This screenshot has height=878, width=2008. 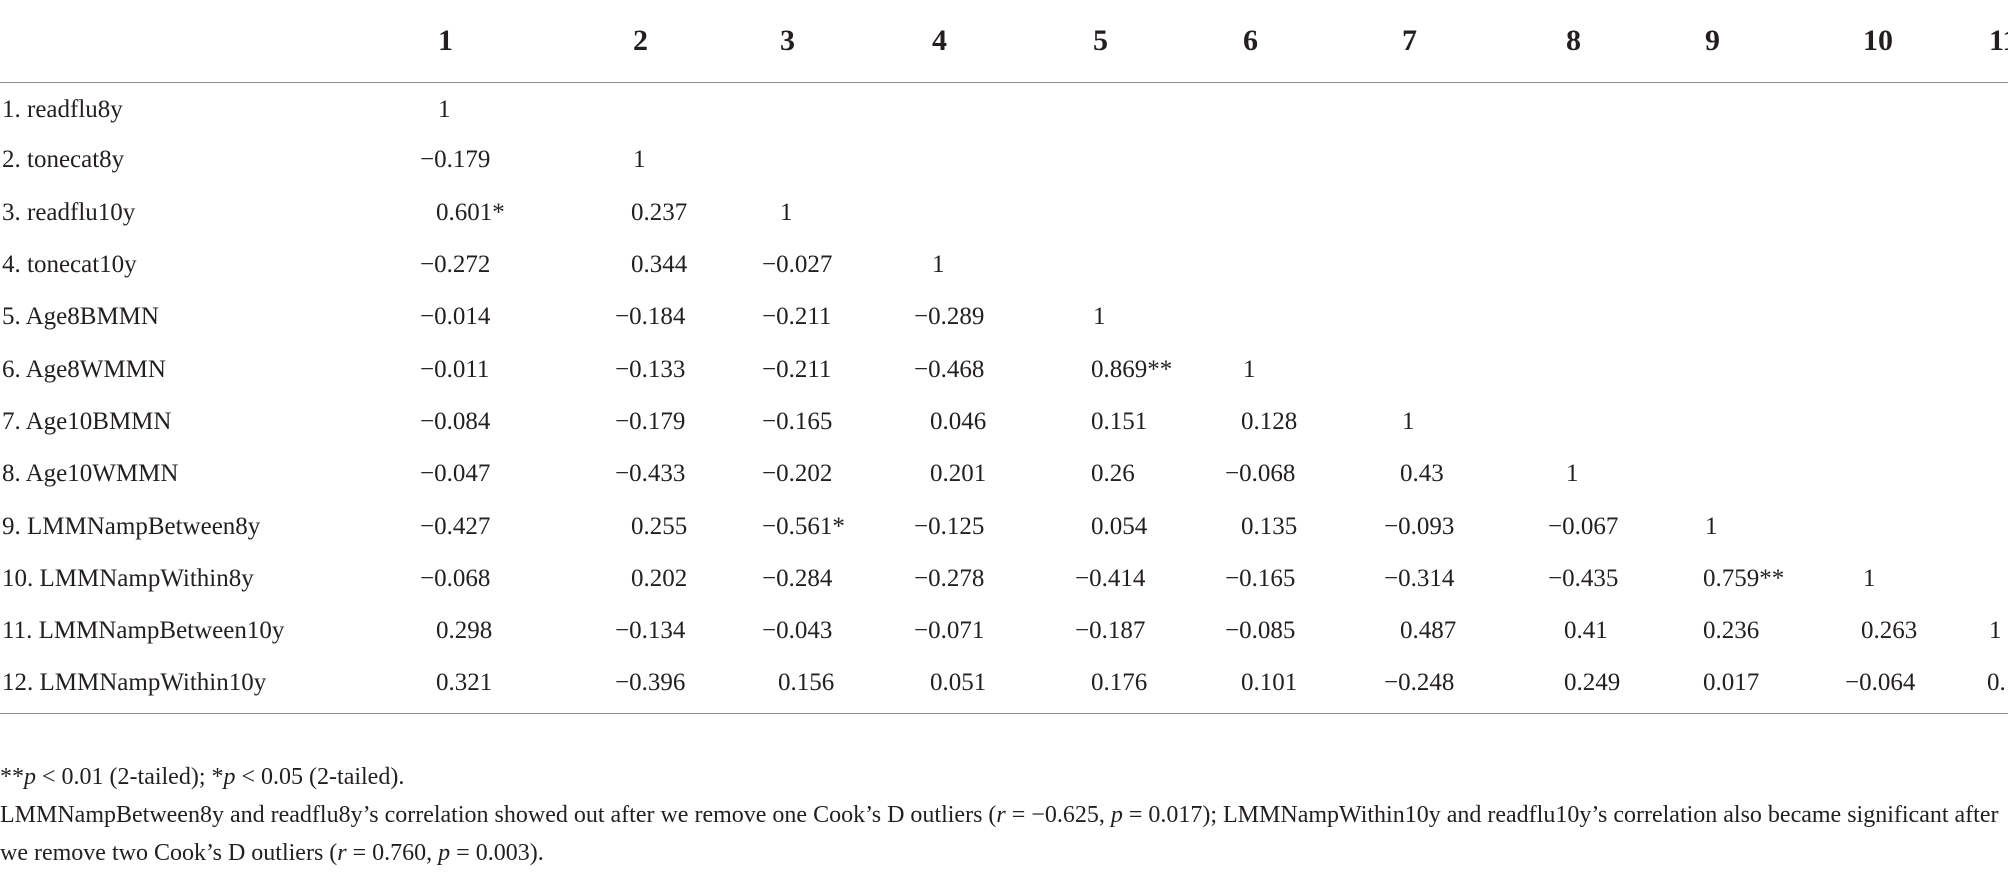 What do you see at coordinates (1004, 213) in the screenshot?
I see `table-row: 3. readflu10y 0.601* 0.237 1` at bounding box center [1004, 213].